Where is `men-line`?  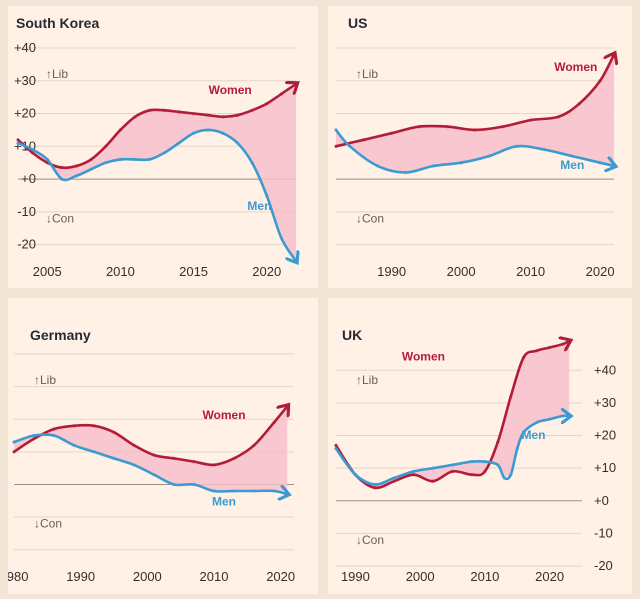 men-line is located at coordinates (474, 151).